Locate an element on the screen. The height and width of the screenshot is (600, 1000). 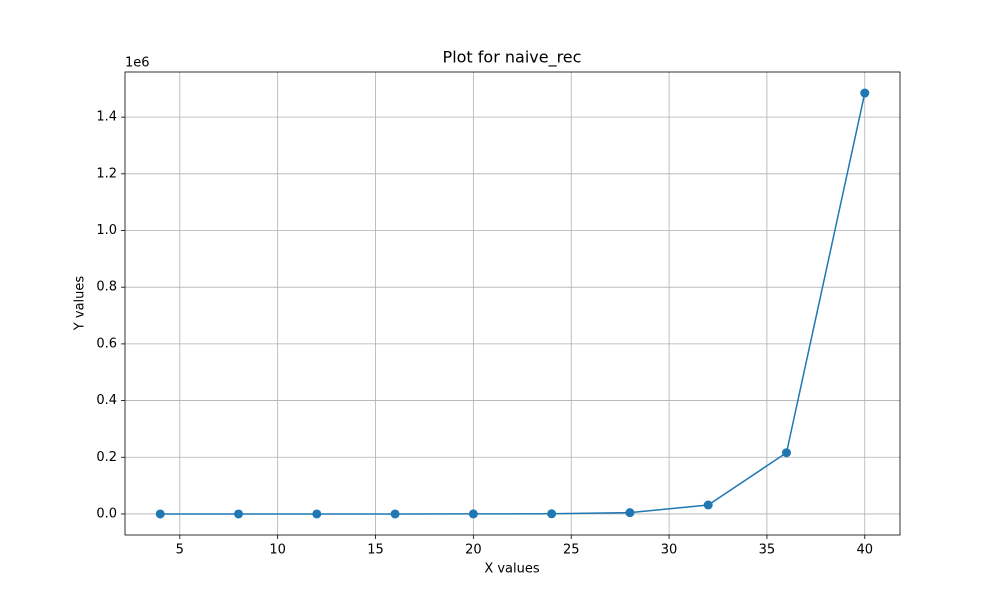
y-offset-label: 1e6 is located at coordinates (137, 63).